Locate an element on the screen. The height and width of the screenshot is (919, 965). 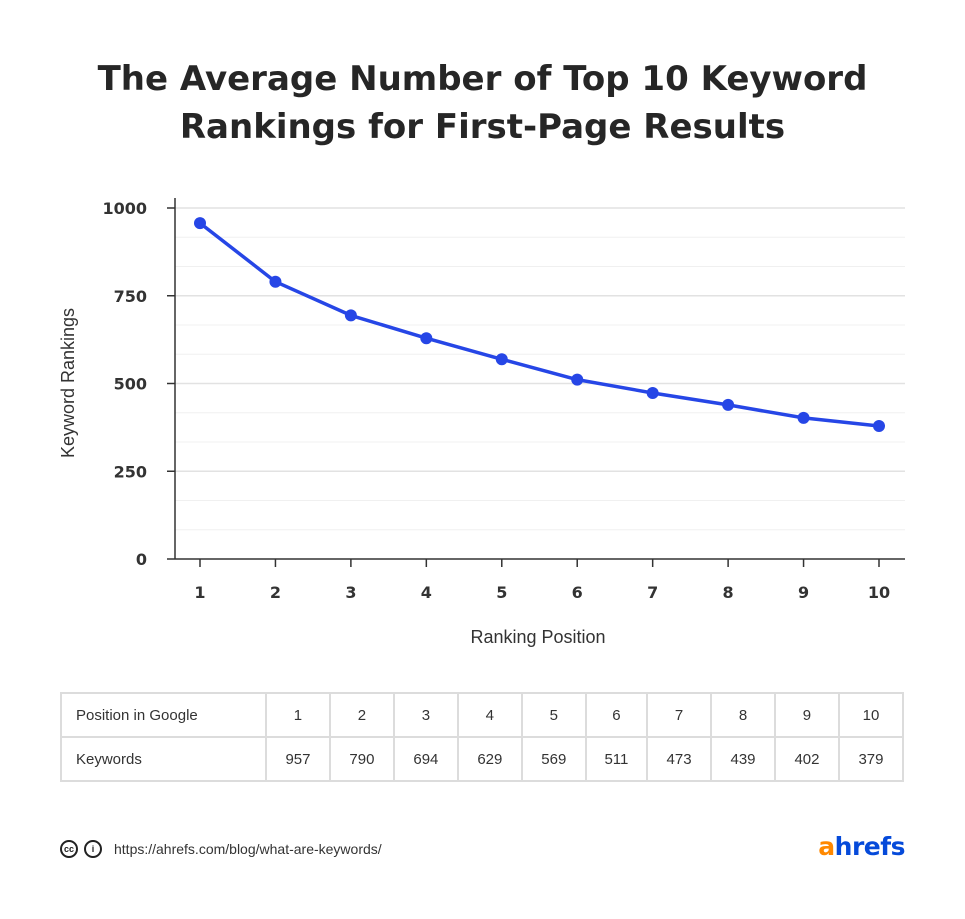
x-tick-label: 2 is located at coordinates (275, 592).